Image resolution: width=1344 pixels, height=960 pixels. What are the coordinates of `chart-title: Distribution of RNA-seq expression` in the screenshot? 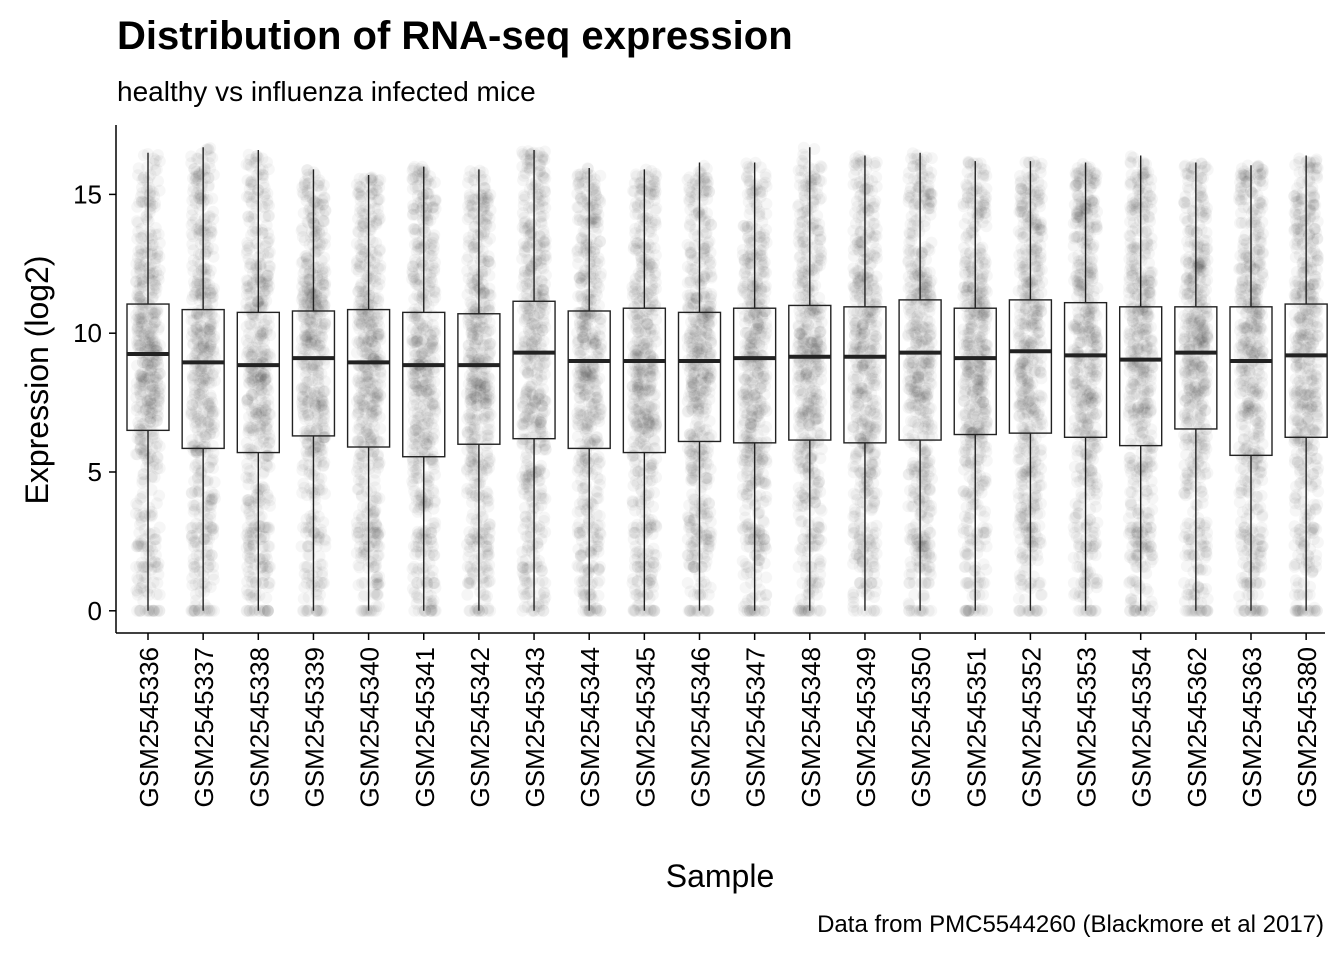 It's located at (455, 36).